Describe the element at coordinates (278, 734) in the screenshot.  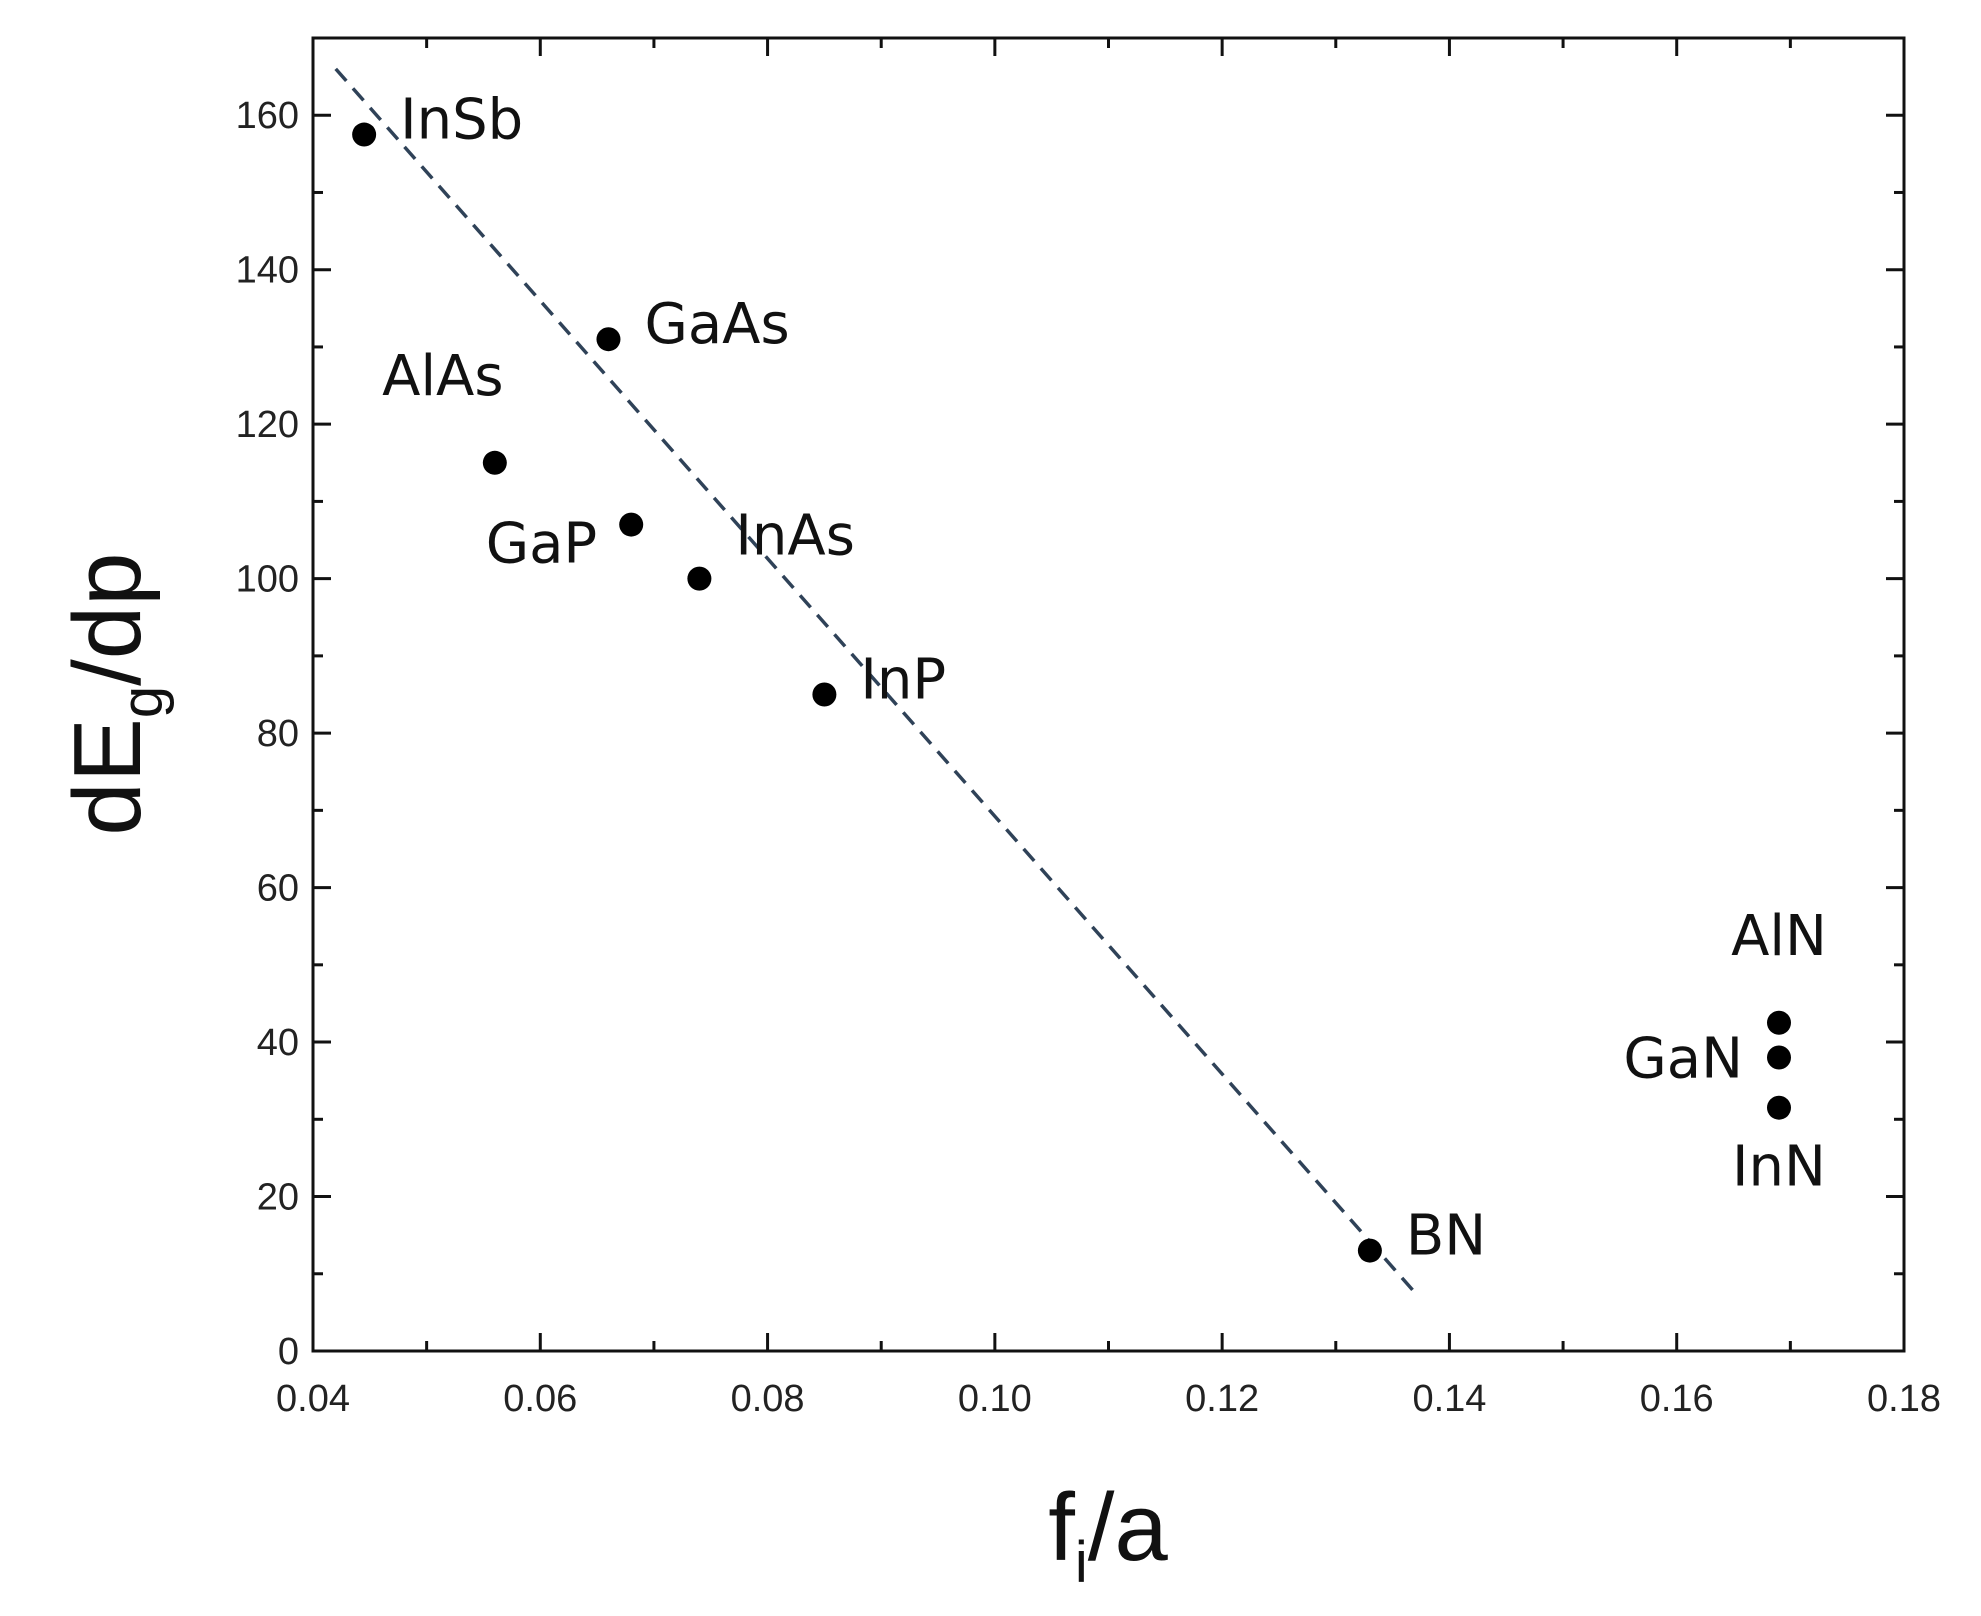
I see `y-tick-label: 80` at that location.